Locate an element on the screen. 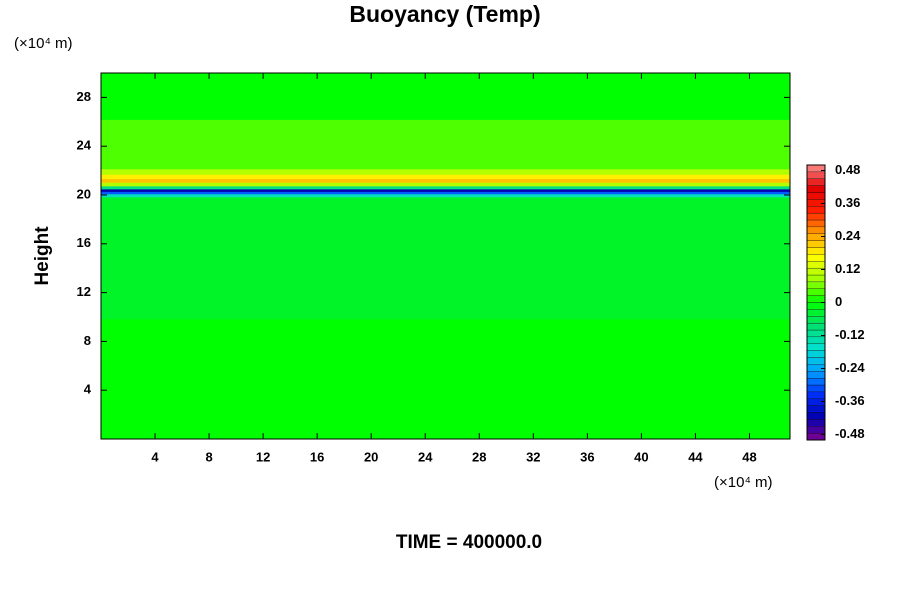 The width and height of the screenshot is (900, 600). x-tick-label: 48 is located at coordinates (749, 456).